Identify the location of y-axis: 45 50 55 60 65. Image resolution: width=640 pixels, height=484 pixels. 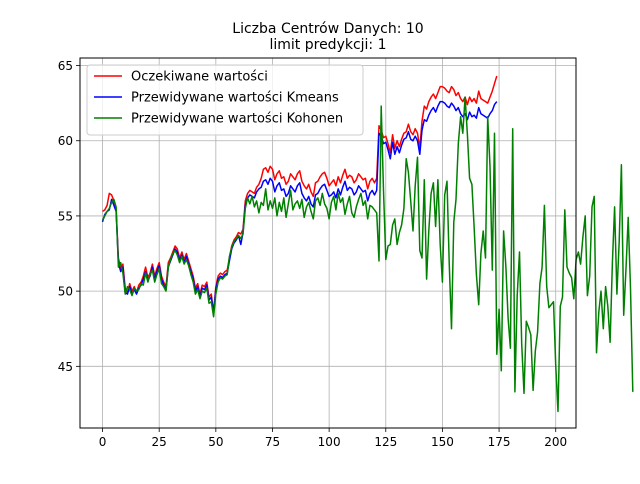
(69, 216).